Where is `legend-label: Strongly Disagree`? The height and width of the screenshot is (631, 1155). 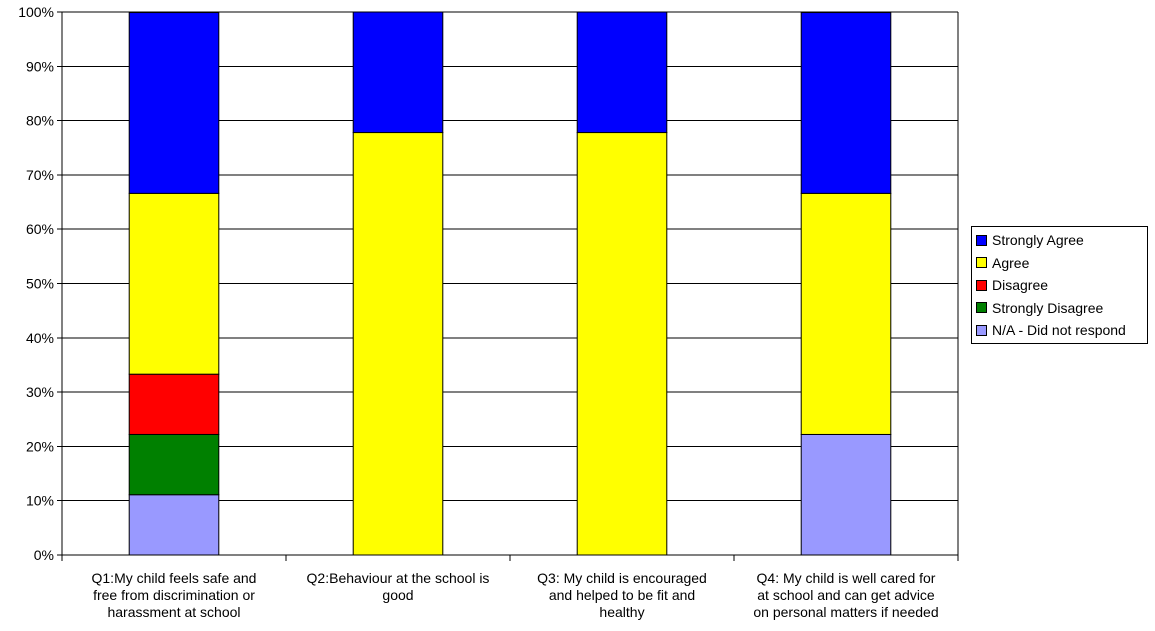 legend-label: Strongly Disagree is located at coordinates (1048, 307).